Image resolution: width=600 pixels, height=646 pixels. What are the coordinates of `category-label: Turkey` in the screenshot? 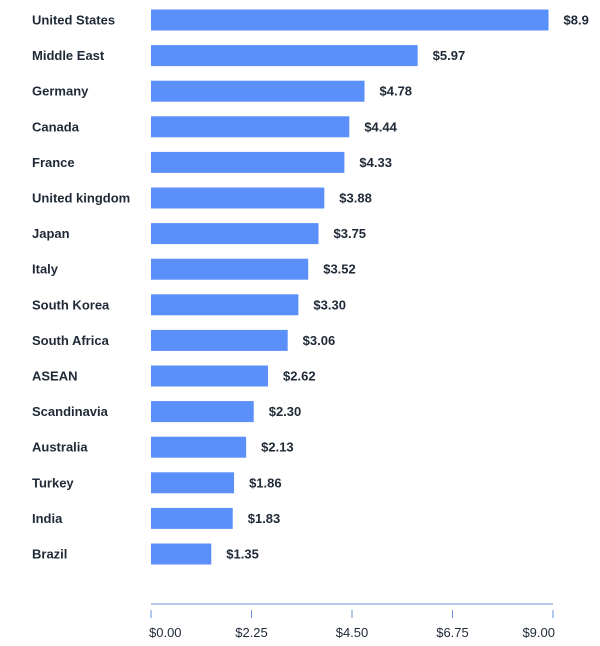 It's located at (53, 482).